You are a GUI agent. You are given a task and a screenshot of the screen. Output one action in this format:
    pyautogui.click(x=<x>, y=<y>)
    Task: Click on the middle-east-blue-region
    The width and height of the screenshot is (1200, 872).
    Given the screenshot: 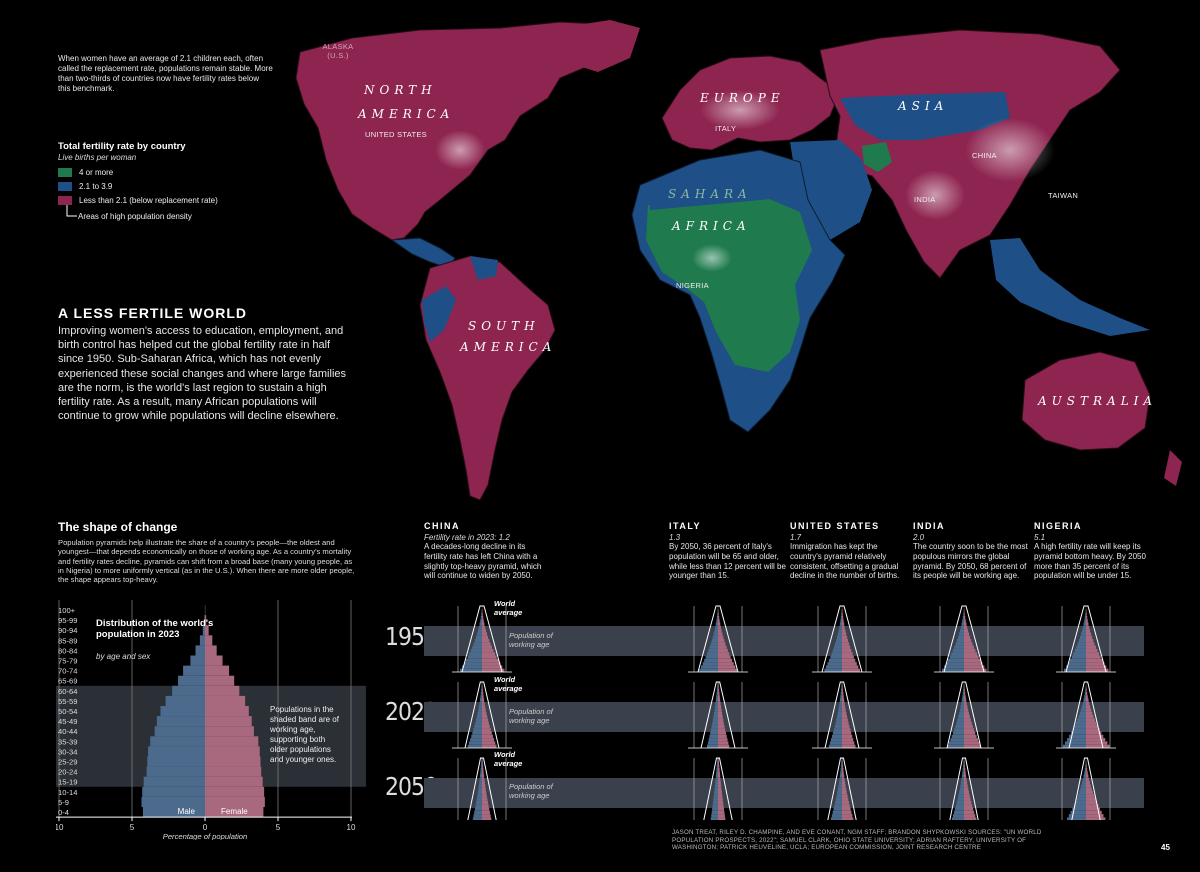 What is the action you would take?
    pyautogui.click(x=831, y=190)
    